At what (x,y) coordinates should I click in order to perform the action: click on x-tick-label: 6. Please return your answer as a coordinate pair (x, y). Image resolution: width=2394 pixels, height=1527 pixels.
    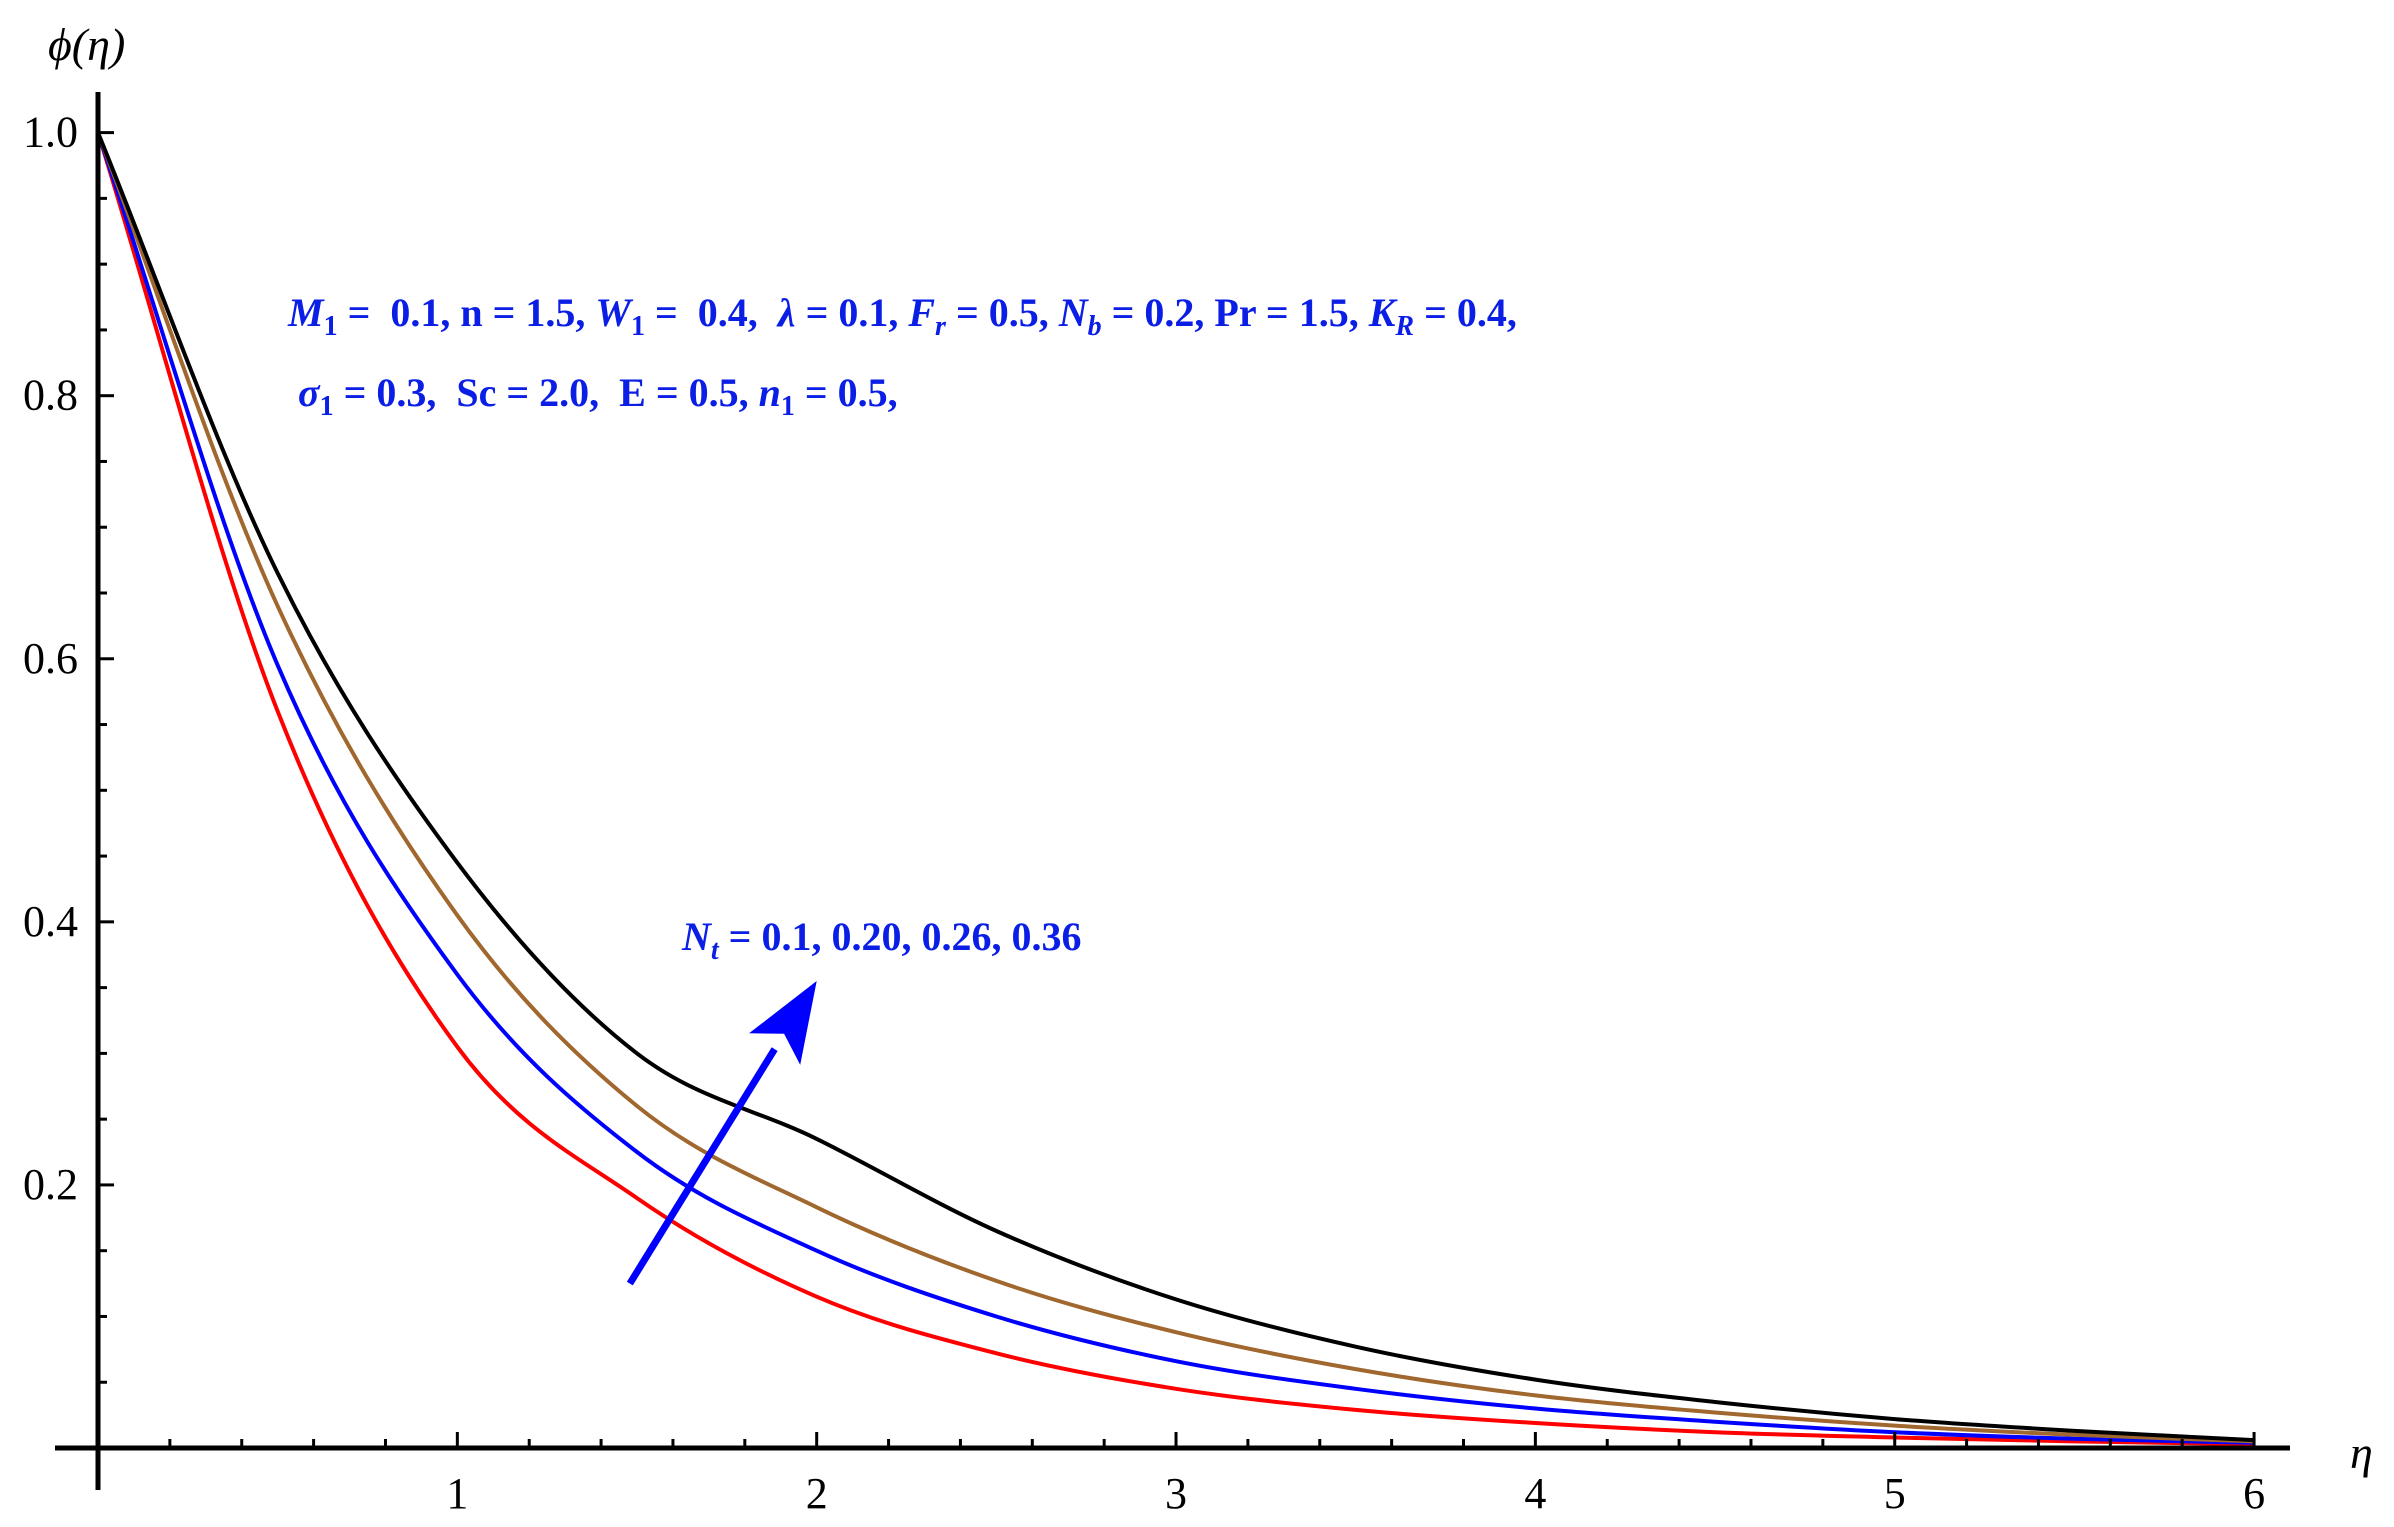
    Looking at the image, I should click on (2254, 1493).